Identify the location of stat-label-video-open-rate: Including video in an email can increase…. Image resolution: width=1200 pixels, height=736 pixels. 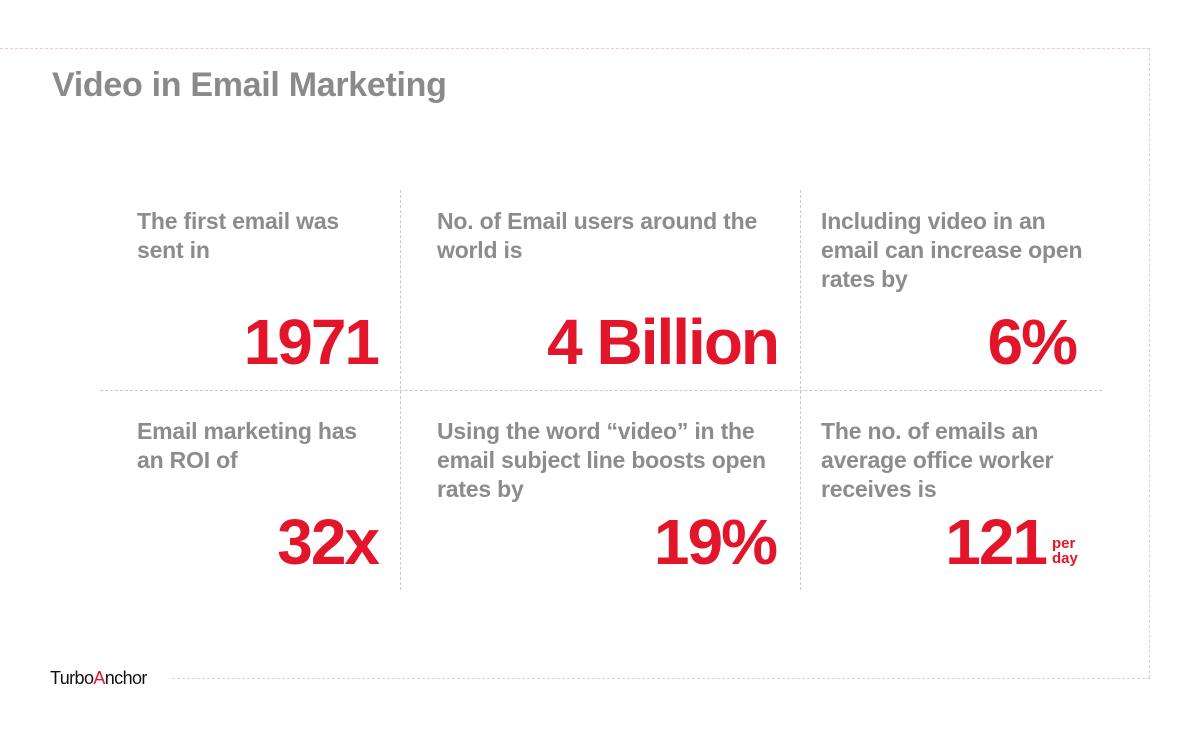
(952, 250).